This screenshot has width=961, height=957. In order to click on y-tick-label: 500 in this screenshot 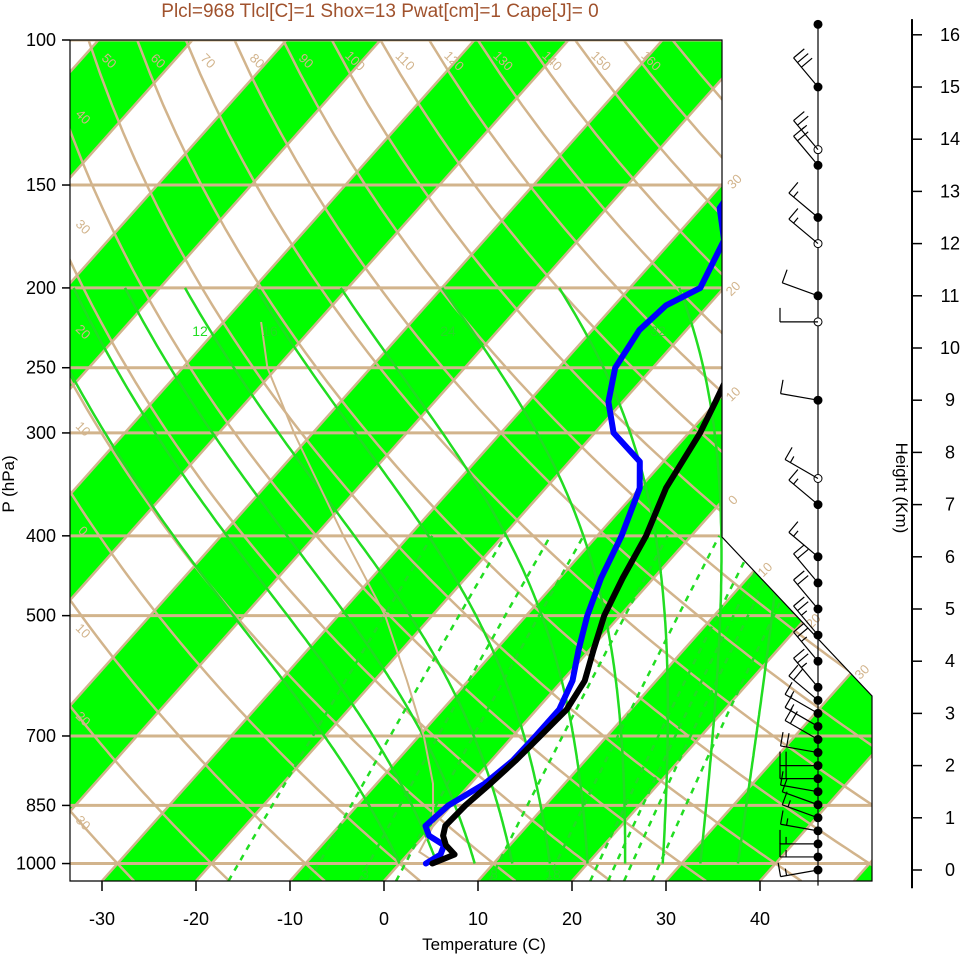, I will do `click(41, 616)`.